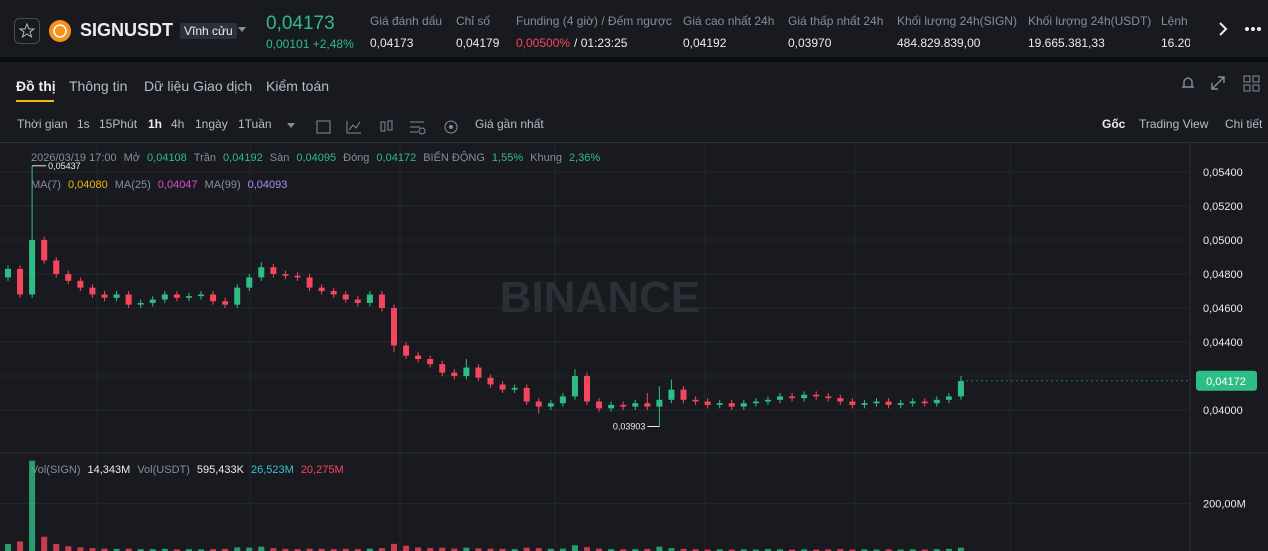 The image size is (1268, 551). Describe the element at coordinates (729, 21) in the screenshot. I see `stat-label: Giá cao nhất 24h` at that location.